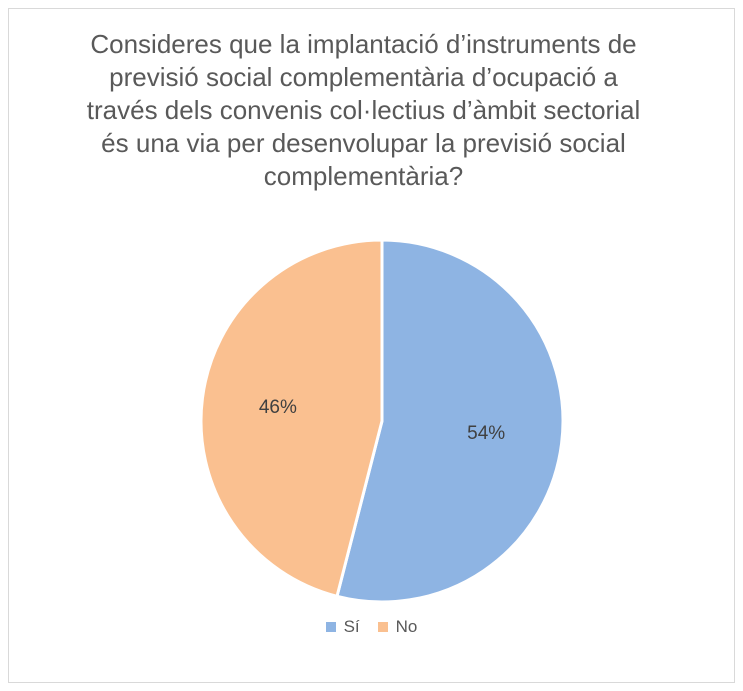 Image resolution: width=743 pixels, height=691 pixels. What do you see at coordinates (371, 627) in the screenshot?
I see `legend: Sí No` at bounding box center [371, 627].